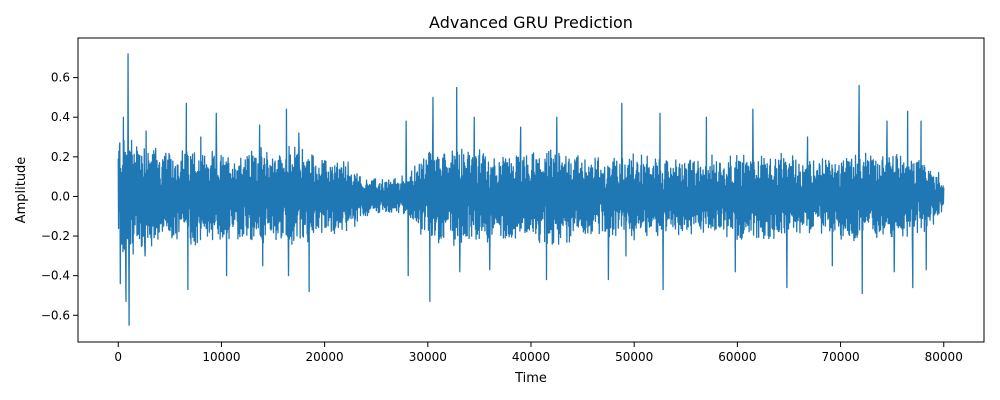  What do you see at coordinates (531, 357) in the screenshot?
I see `x-tick-label: 40000` at bounding box center [531, 357].